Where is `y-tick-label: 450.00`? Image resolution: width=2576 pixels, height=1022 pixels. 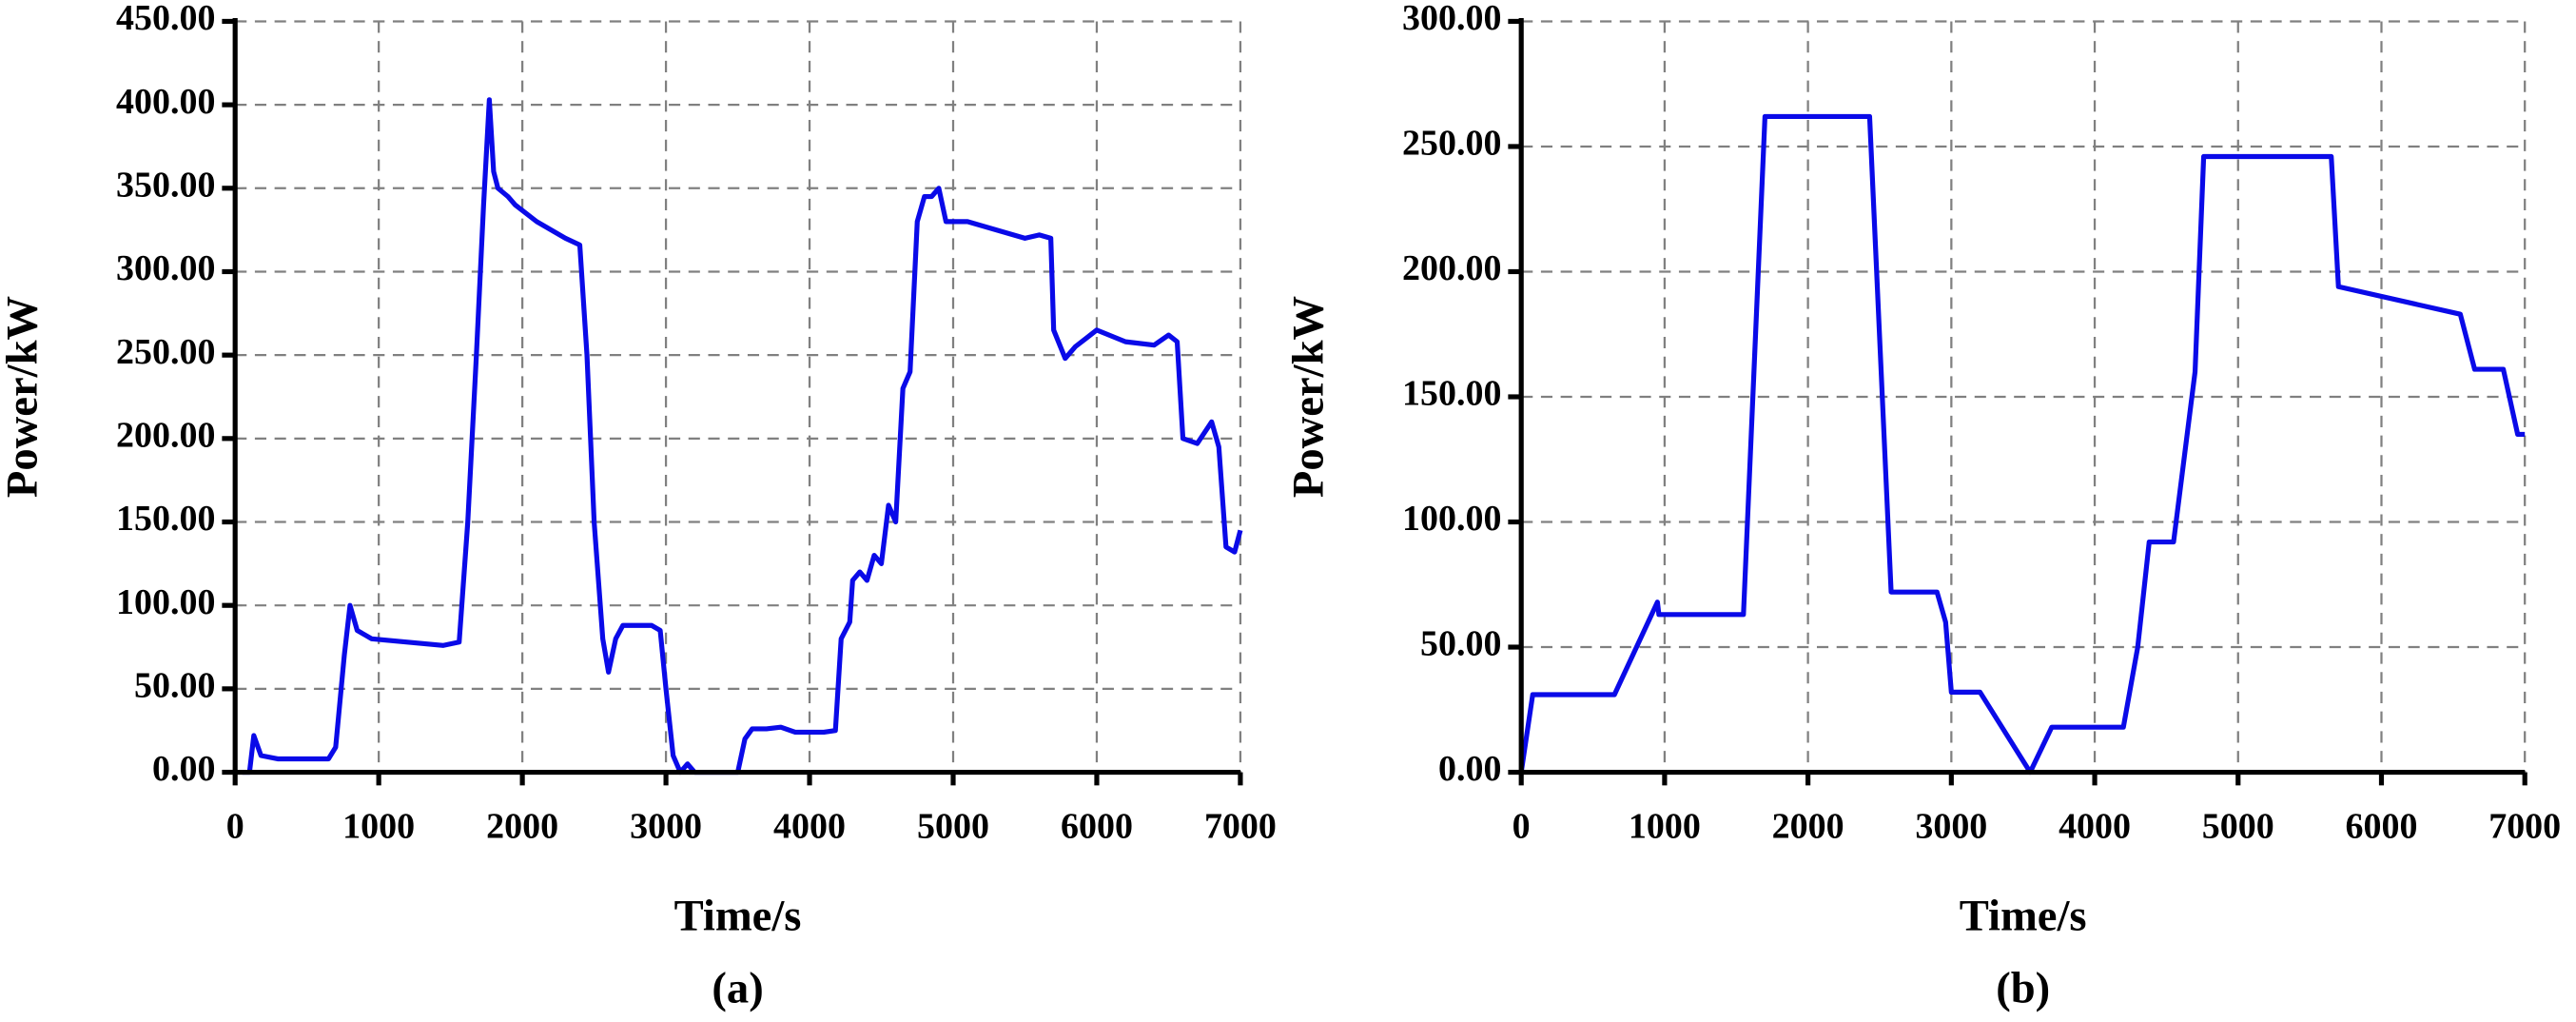 y-tick-label: 450.00 is located at coordinates (166, 19).